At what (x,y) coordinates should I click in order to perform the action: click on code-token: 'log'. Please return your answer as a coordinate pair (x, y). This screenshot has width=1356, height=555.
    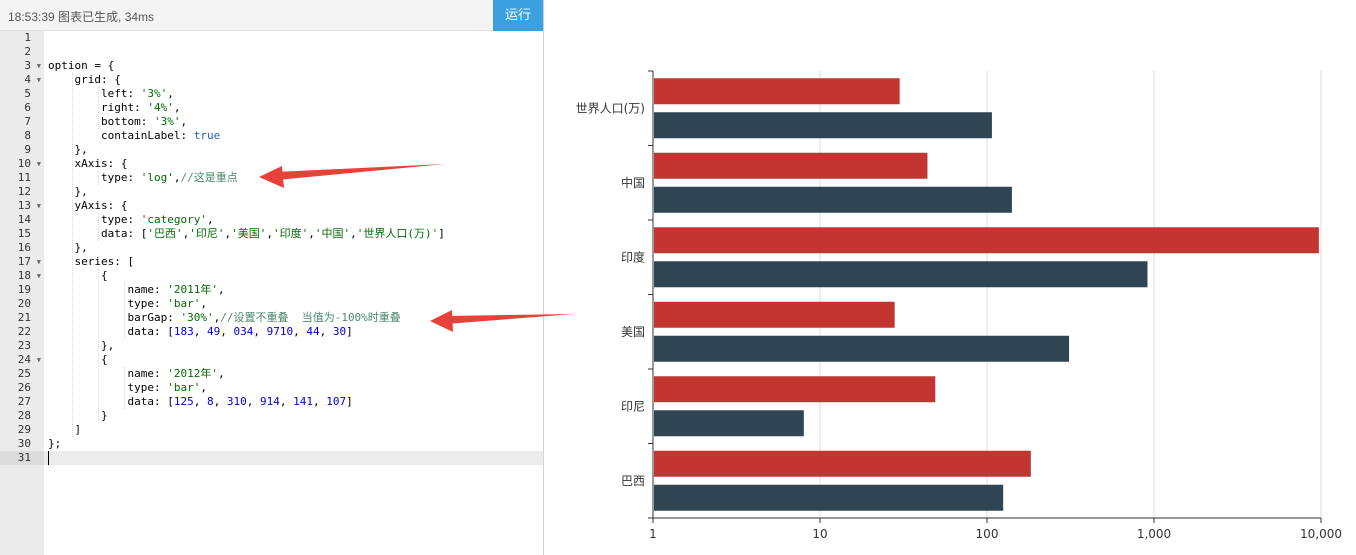
    Looking at the image, I should click on (157, 177).